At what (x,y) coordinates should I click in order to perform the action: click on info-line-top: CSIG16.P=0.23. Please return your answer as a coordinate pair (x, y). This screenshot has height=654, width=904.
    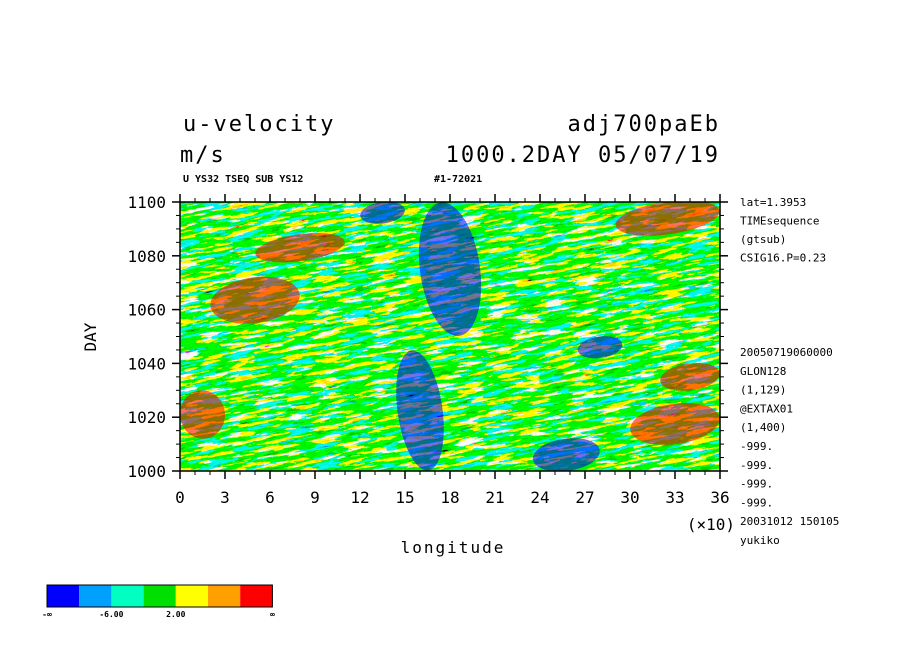
    Looking at the image, I should click on (783, 258).